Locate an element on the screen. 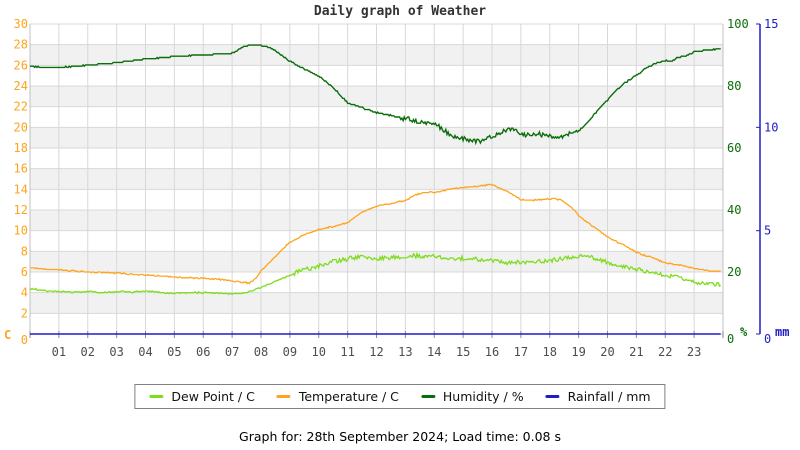 The width and height of the screenshot is (800, 450). svg-text: 40 is located at coordinates (734, 210).